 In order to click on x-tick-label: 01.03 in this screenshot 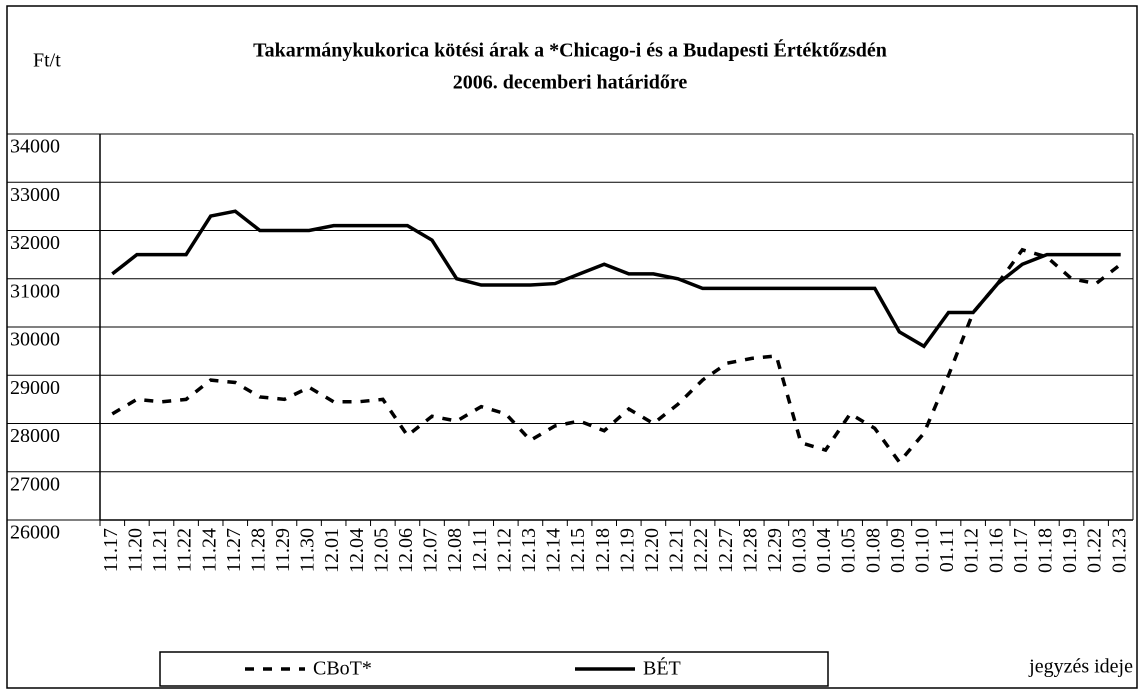, I will do `click(800, 550)`.